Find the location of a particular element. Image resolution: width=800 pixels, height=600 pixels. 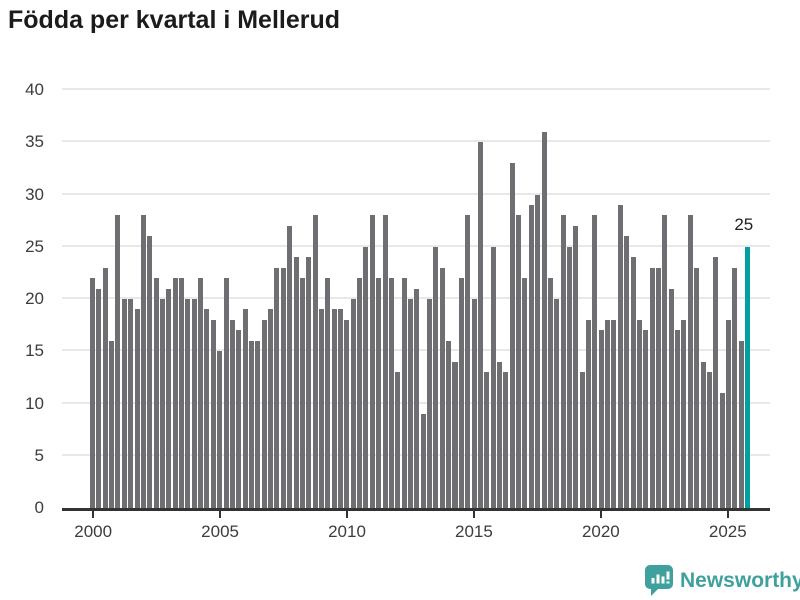

bar-highlighted is located at coordinates (748, 377).